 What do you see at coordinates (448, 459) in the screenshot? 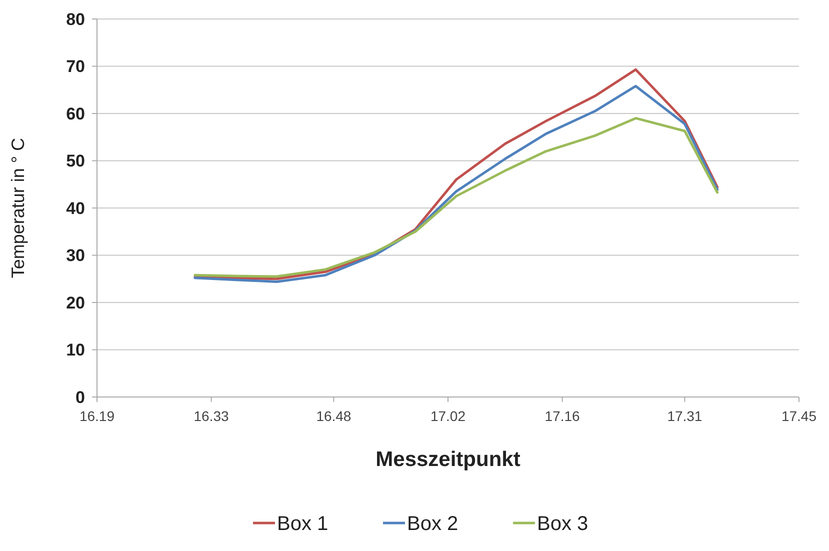
I see `x-axis-title: Messzeitpunkt` at bounding box center [448, 459].